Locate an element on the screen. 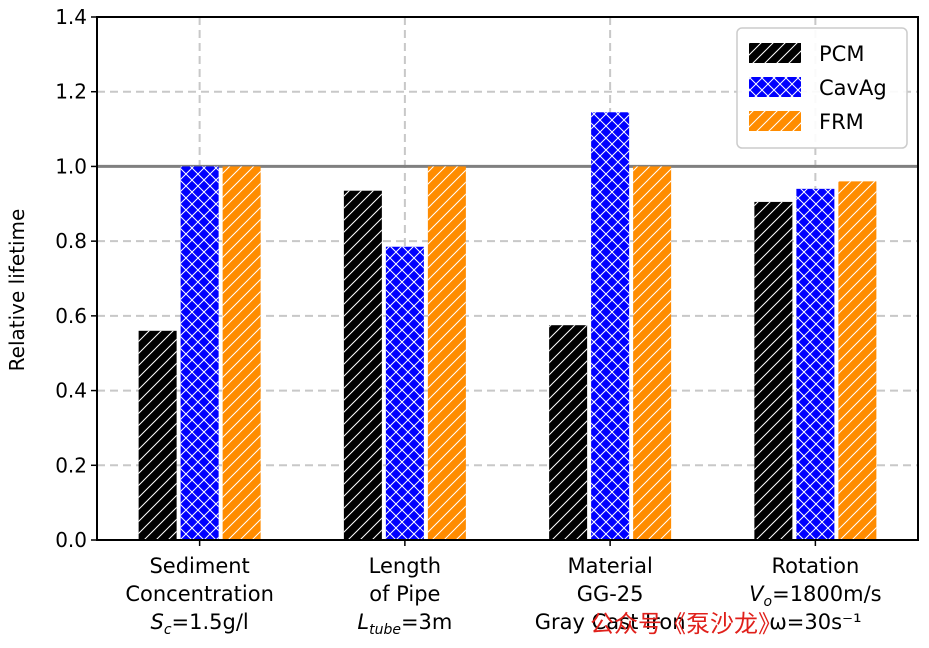 This screenshot has height=648, width=929. x-tick-label: Ltube=3m is located at coordinates (404, 624).